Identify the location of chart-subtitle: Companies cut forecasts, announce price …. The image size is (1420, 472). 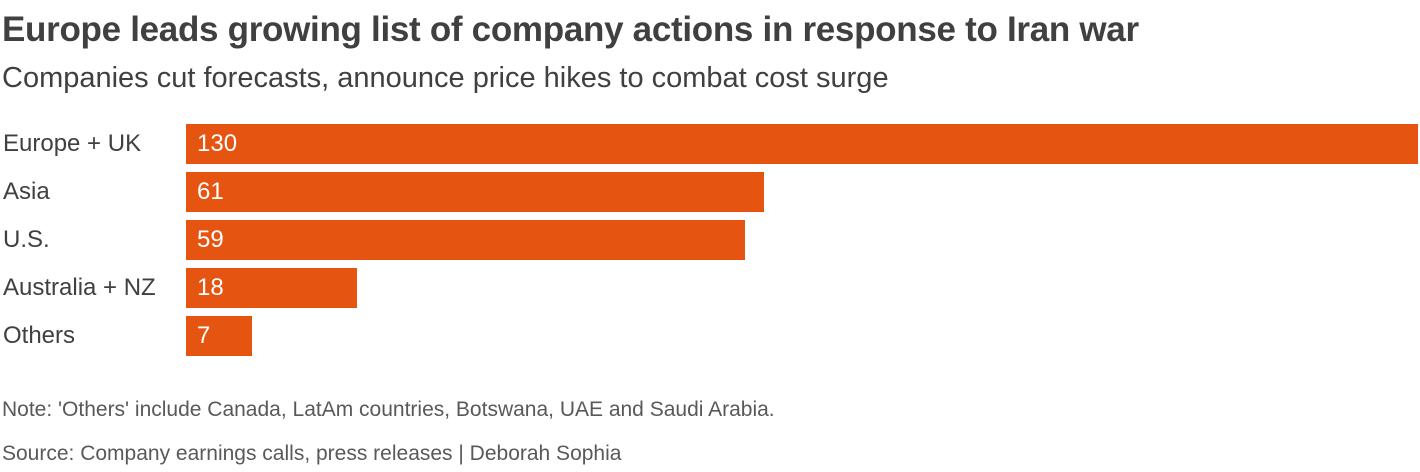
(445, 78).